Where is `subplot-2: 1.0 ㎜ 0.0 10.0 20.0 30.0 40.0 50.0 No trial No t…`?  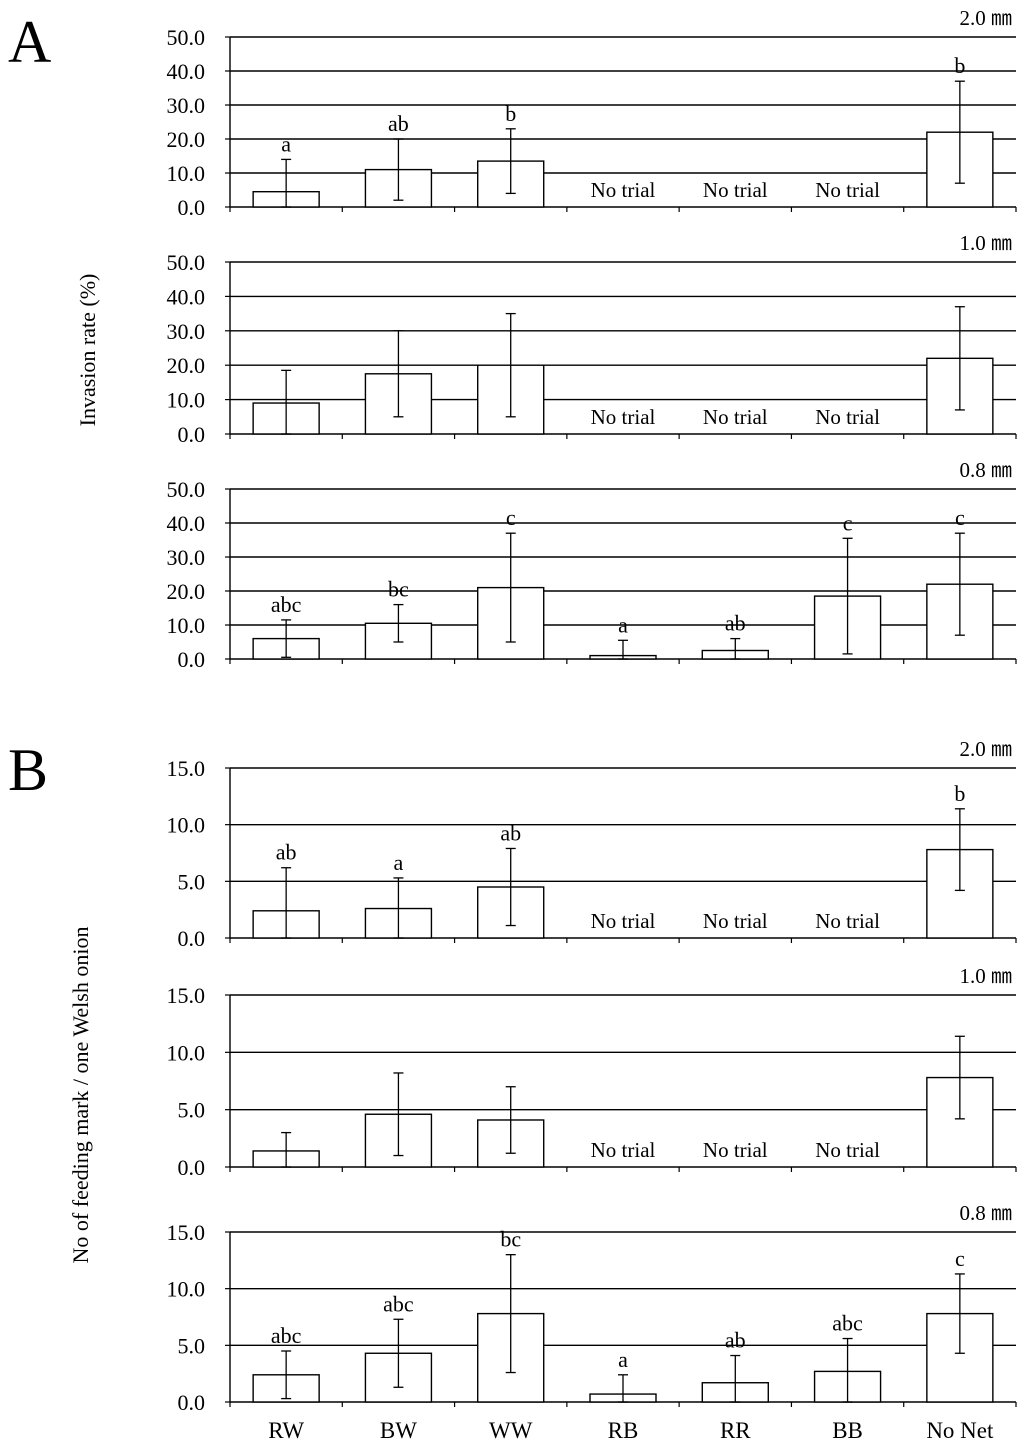 subplot-2: 1.0 ㎜ 0.0 10.0 20.0 30.0 40.0 50.0 No trial No t… is located at coordinates (592, 339).